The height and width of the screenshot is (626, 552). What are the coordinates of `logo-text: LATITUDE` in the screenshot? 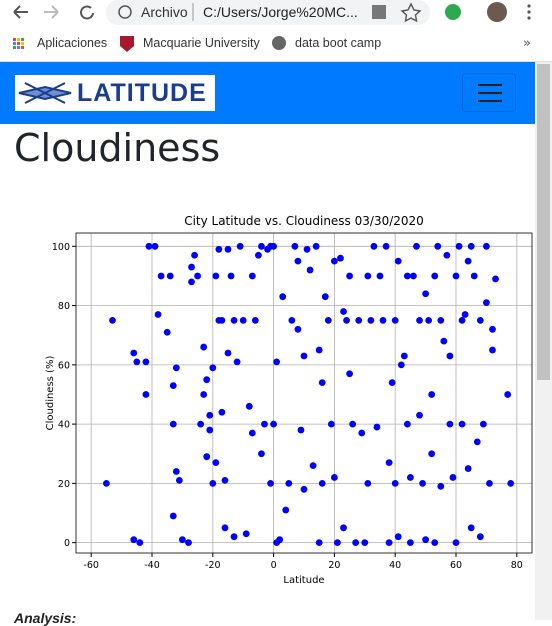 It's located at (142, 93).